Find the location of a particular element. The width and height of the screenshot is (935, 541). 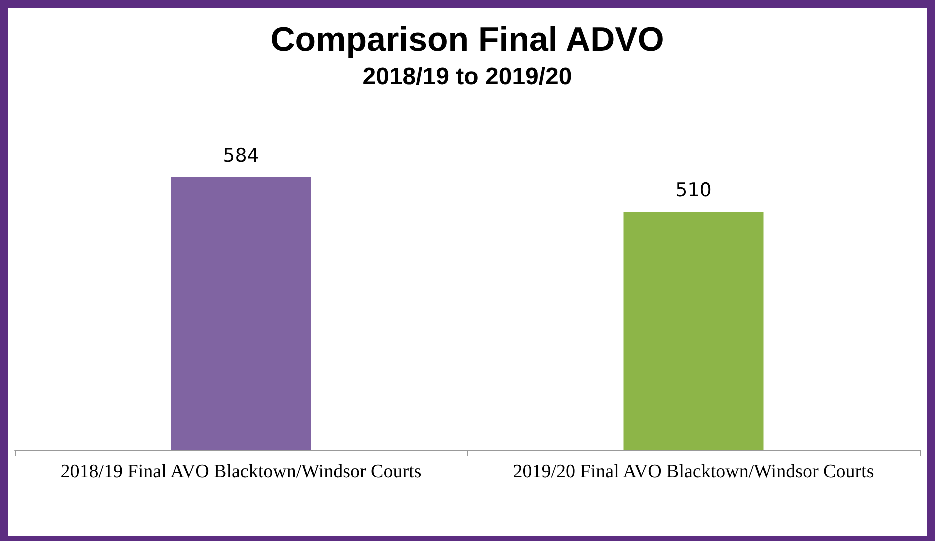

chart-subtitle: 2018/19 to 2019/20 is located at coordinates (467, 77).